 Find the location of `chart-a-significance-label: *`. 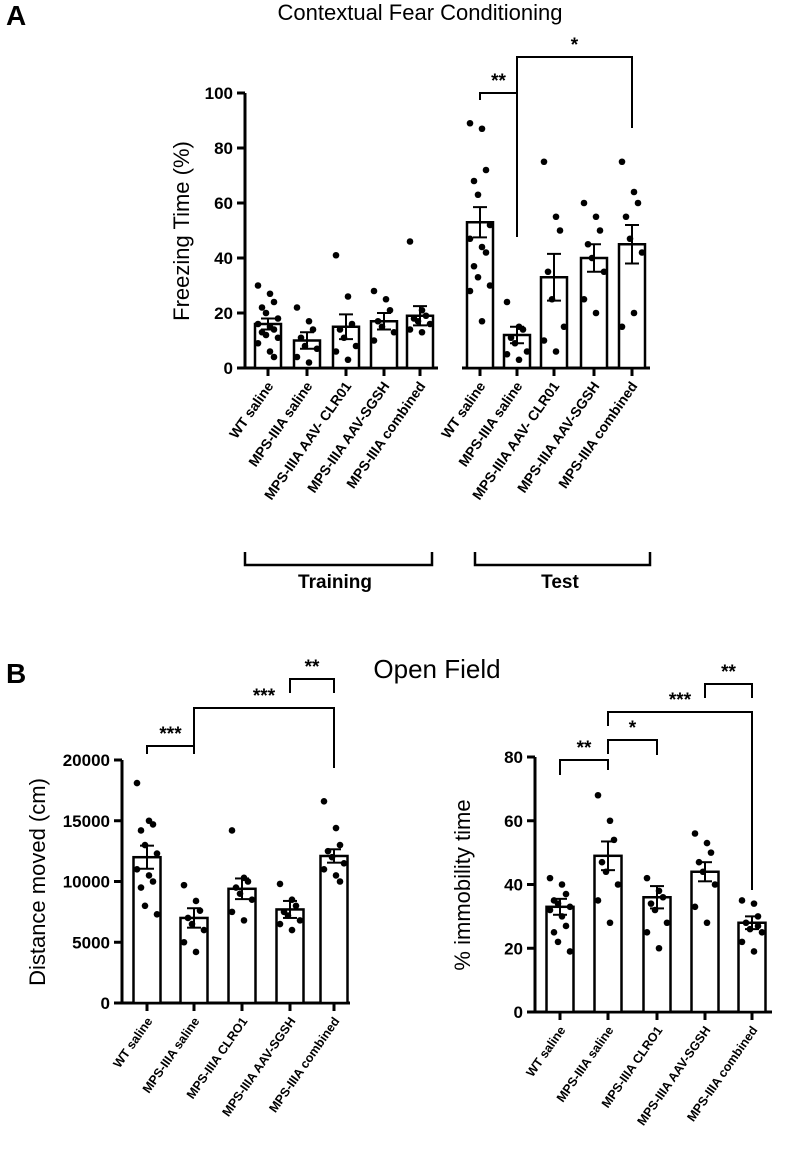

chart-a-significance-label: * is located at coordinates (575, 45).